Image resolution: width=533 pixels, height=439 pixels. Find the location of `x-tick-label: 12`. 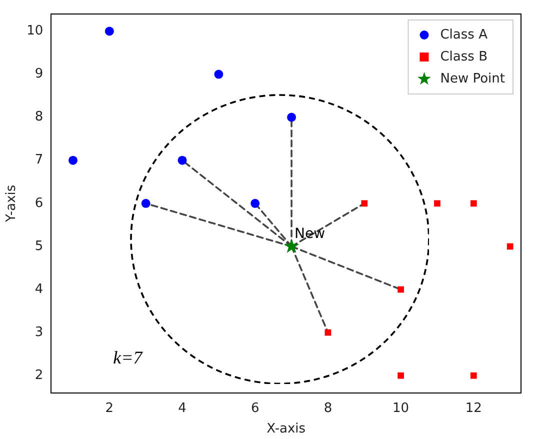

x-tick-label: 12 is located at coordinates (473, 408).